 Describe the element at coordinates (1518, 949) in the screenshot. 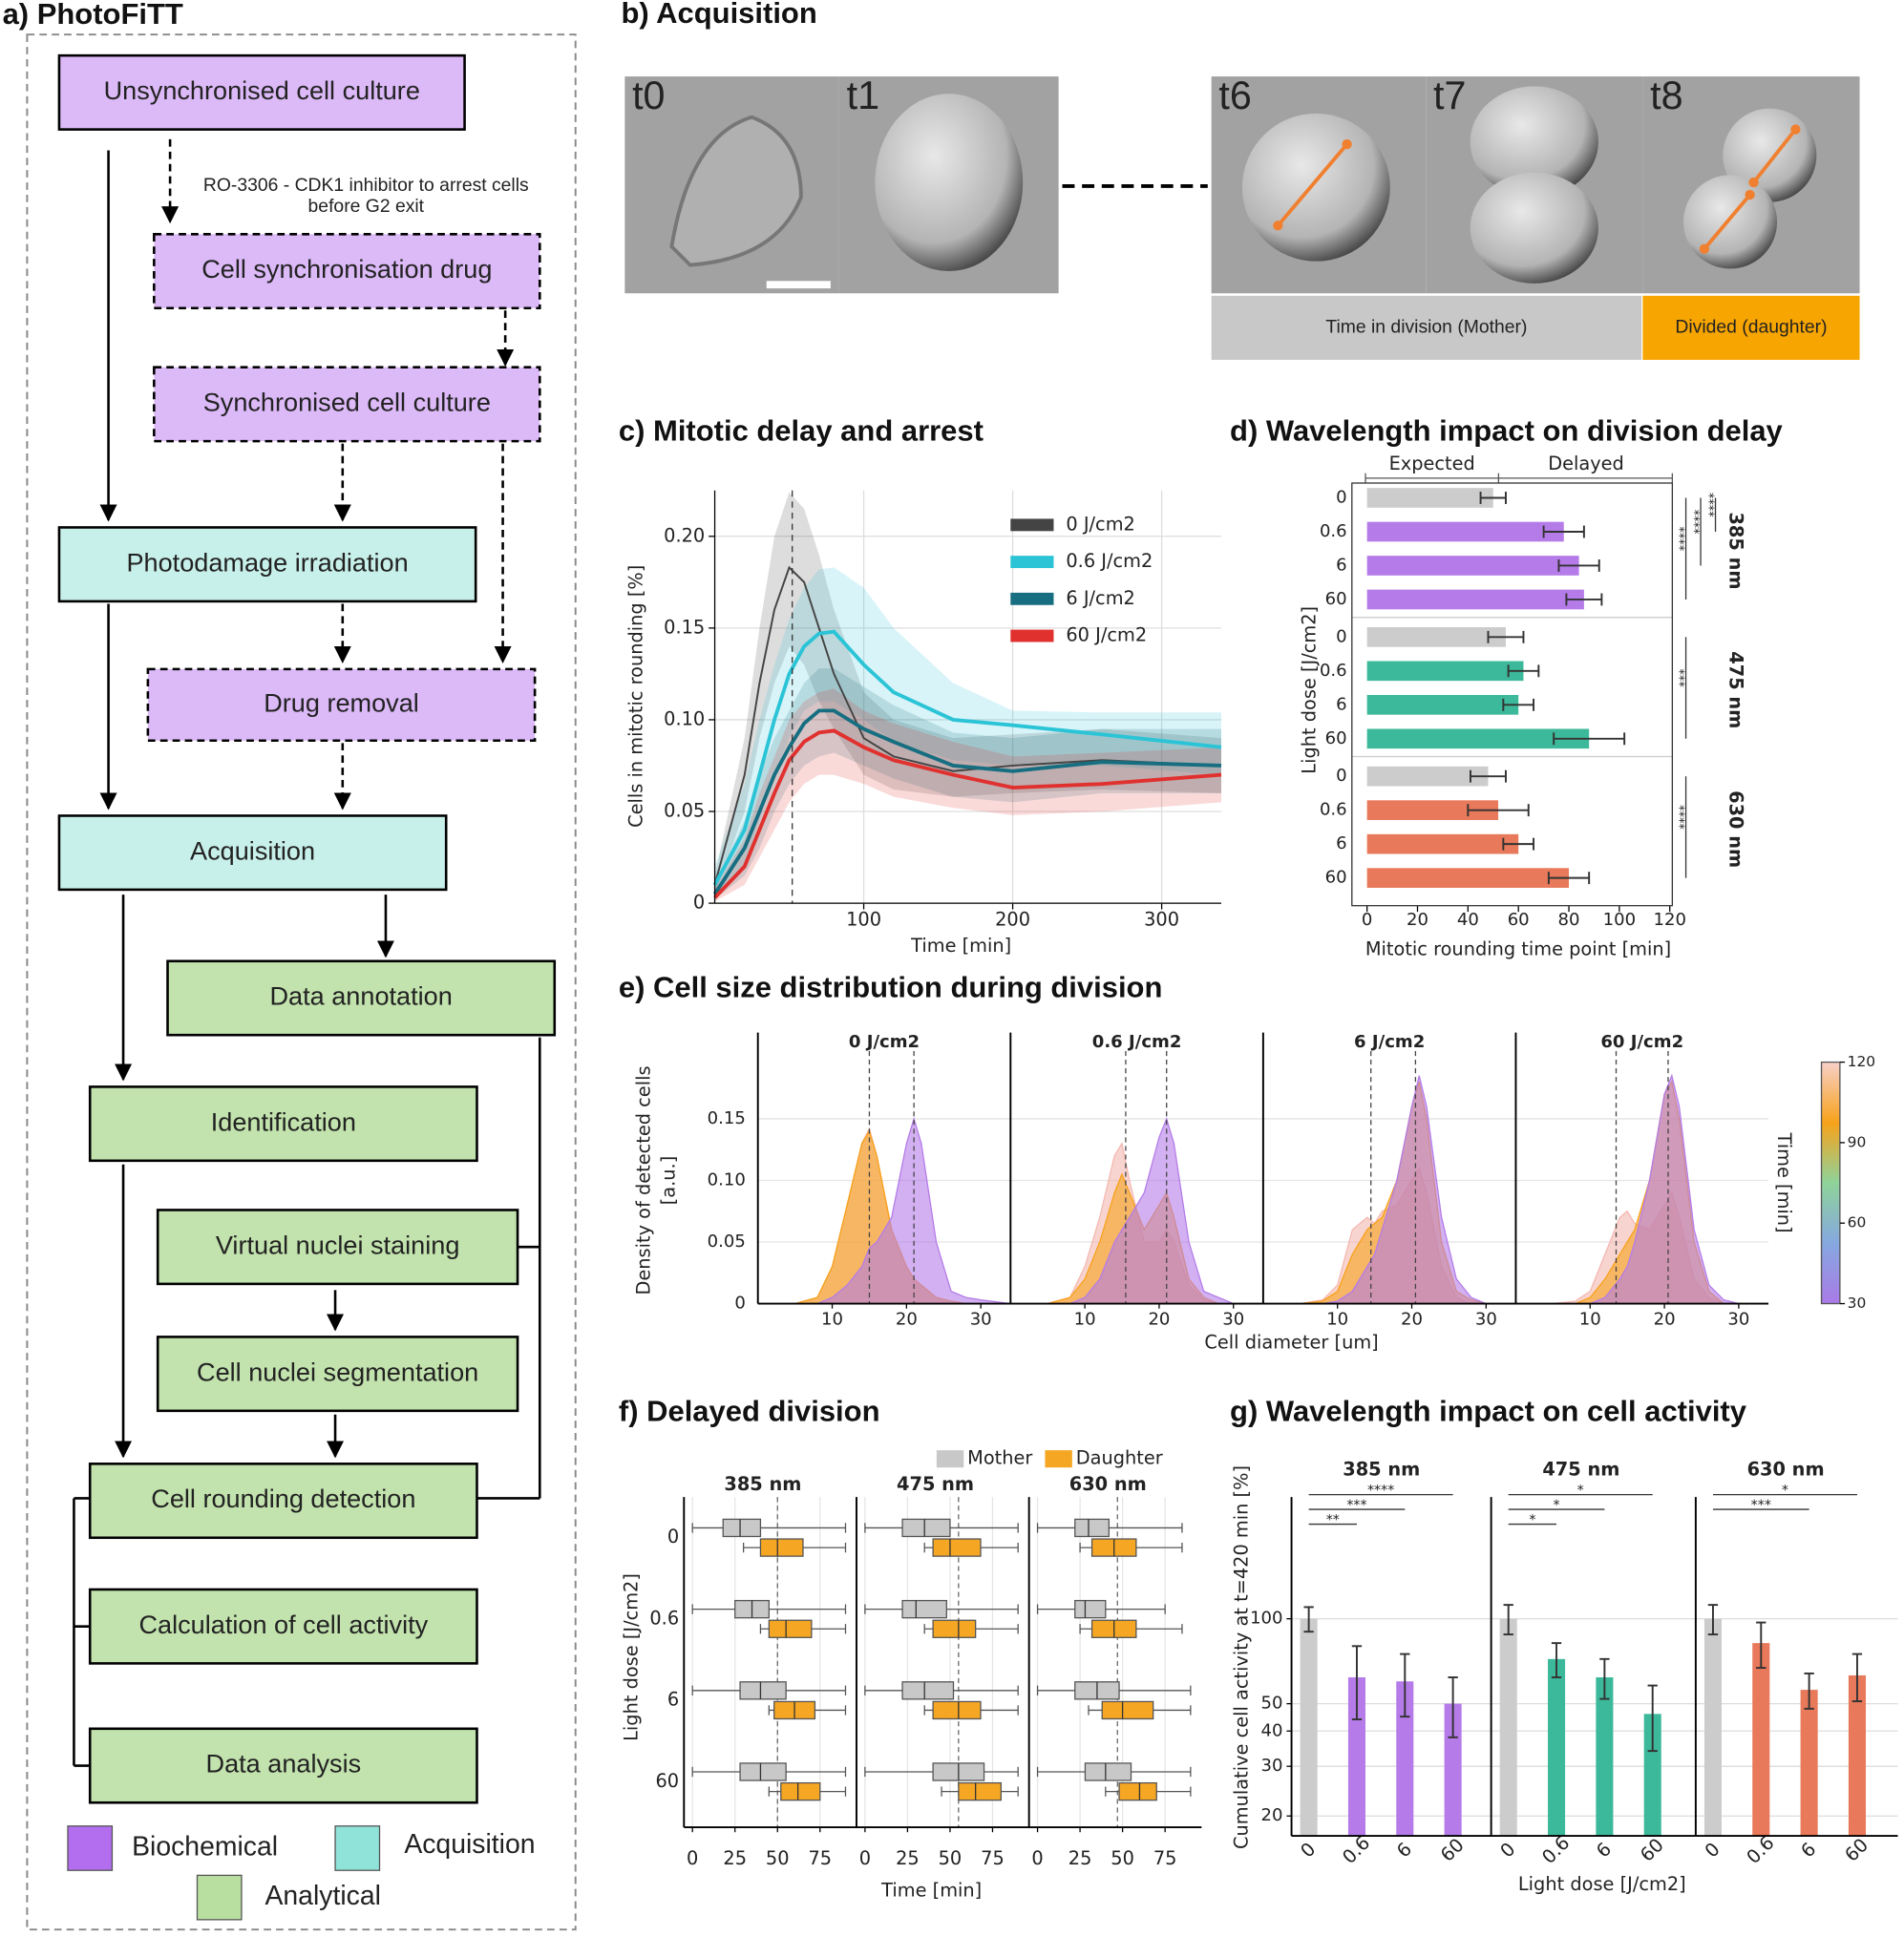

I see `x-axis-label: Mitotic rounding time point [min]` at that location.